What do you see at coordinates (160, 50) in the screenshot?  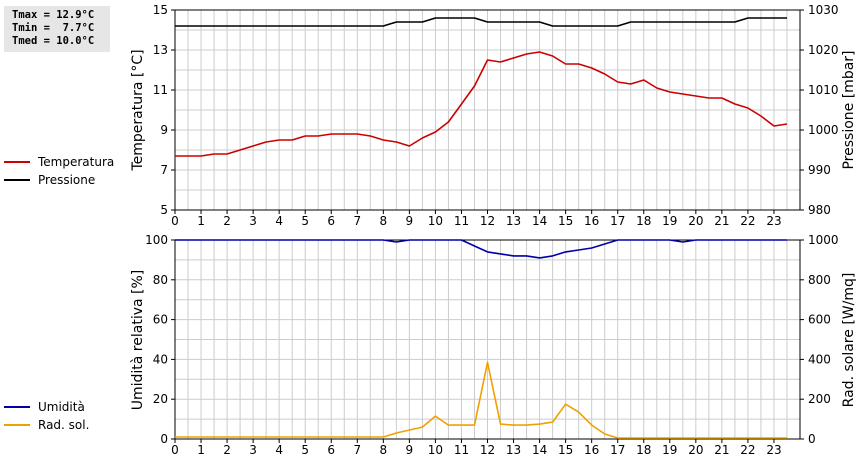 I see `y-tick-label: 13` at bounding box center [160, 50].